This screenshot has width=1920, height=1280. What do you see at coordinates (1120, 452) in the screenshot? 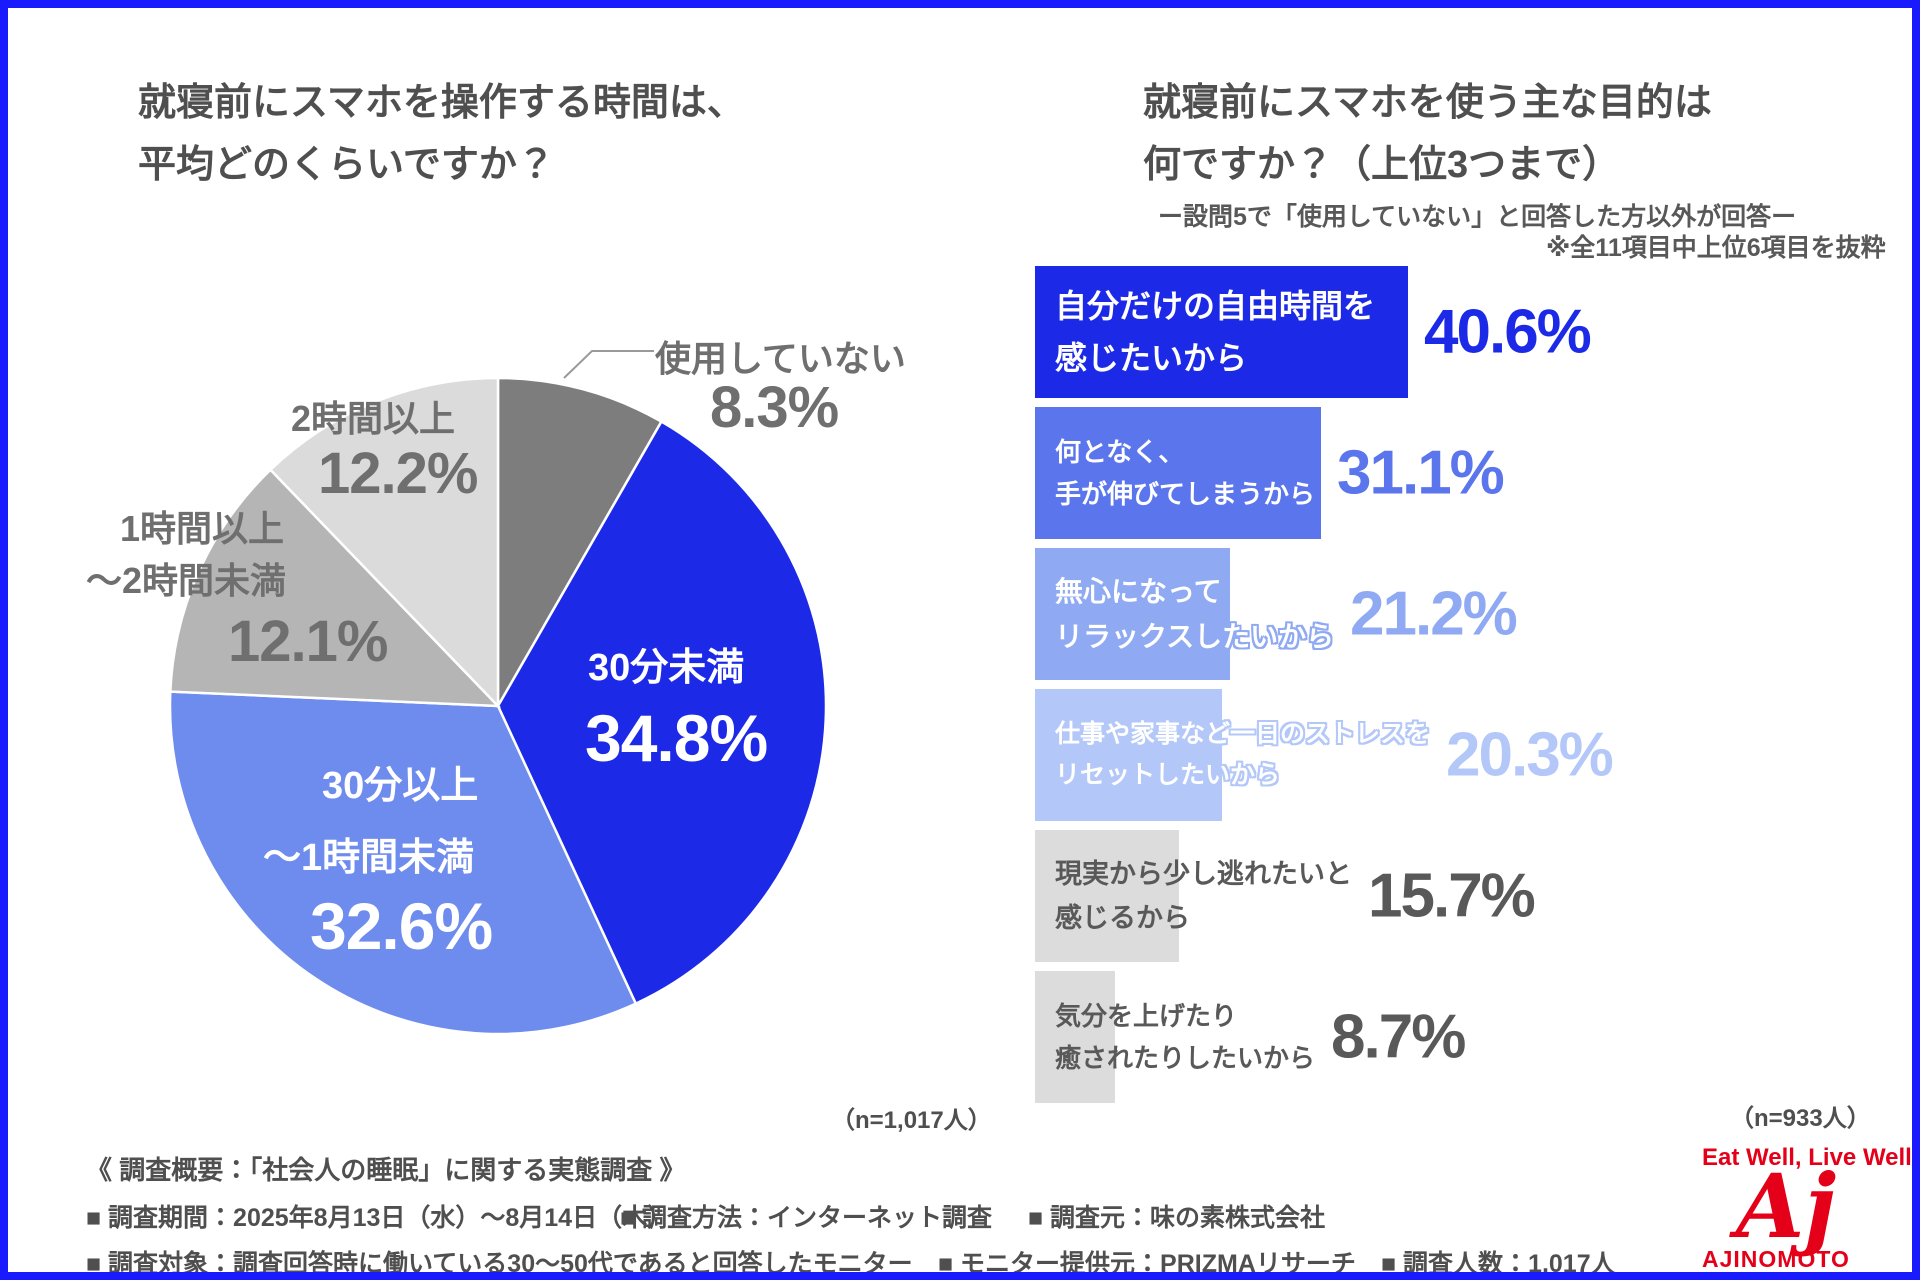
I see `bar-label-1-line0: 何となく、` at bounding box center [1120, 452].